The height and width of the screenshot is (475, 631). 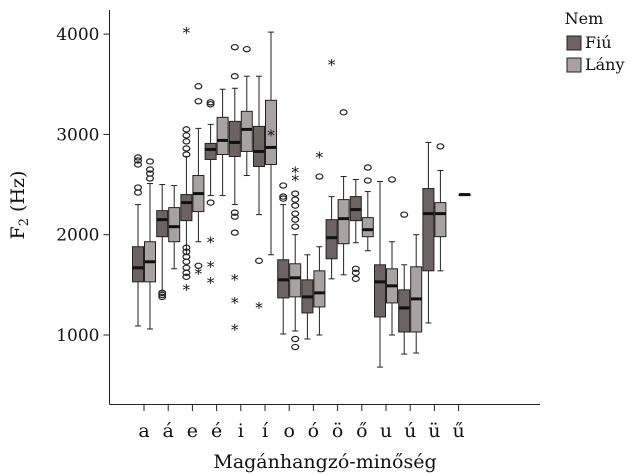 I want to click on x-axis-title: Magánhangzó-minőség, so click(x=324, y=462).